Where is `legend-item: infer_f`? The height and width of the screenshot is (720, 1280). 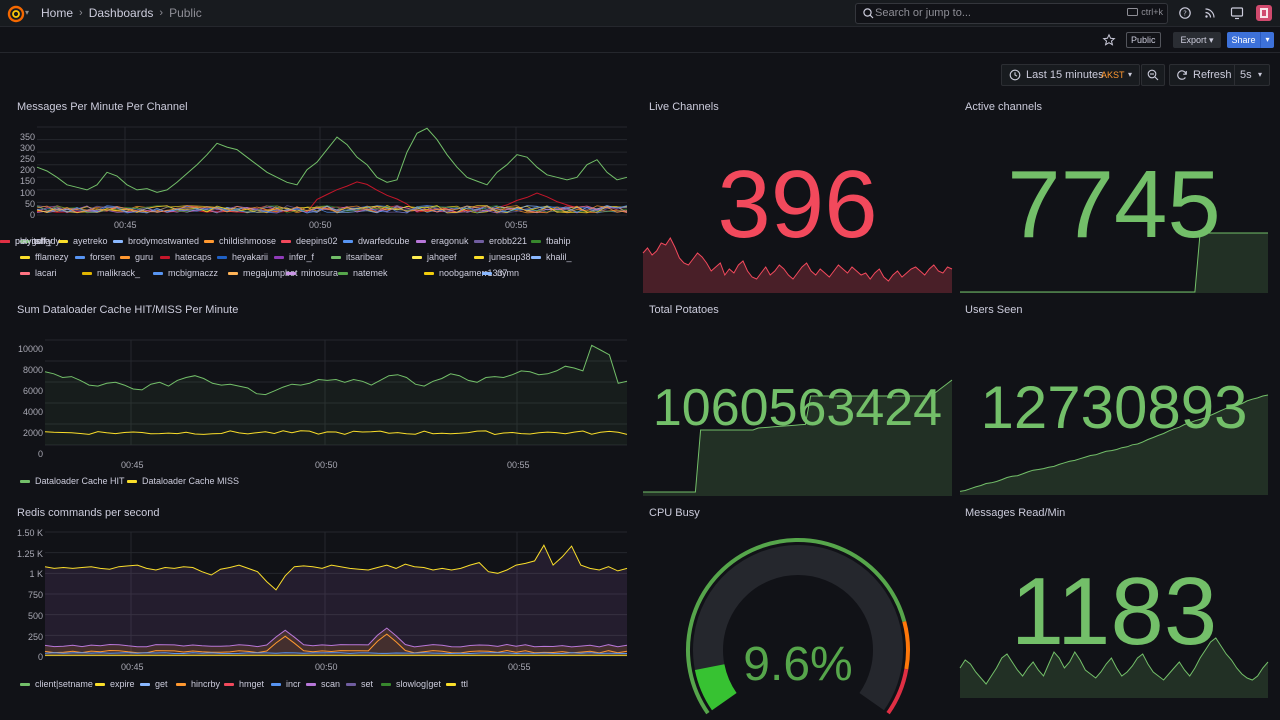
legend-item: infer_f is located at coordinates (294, 257).